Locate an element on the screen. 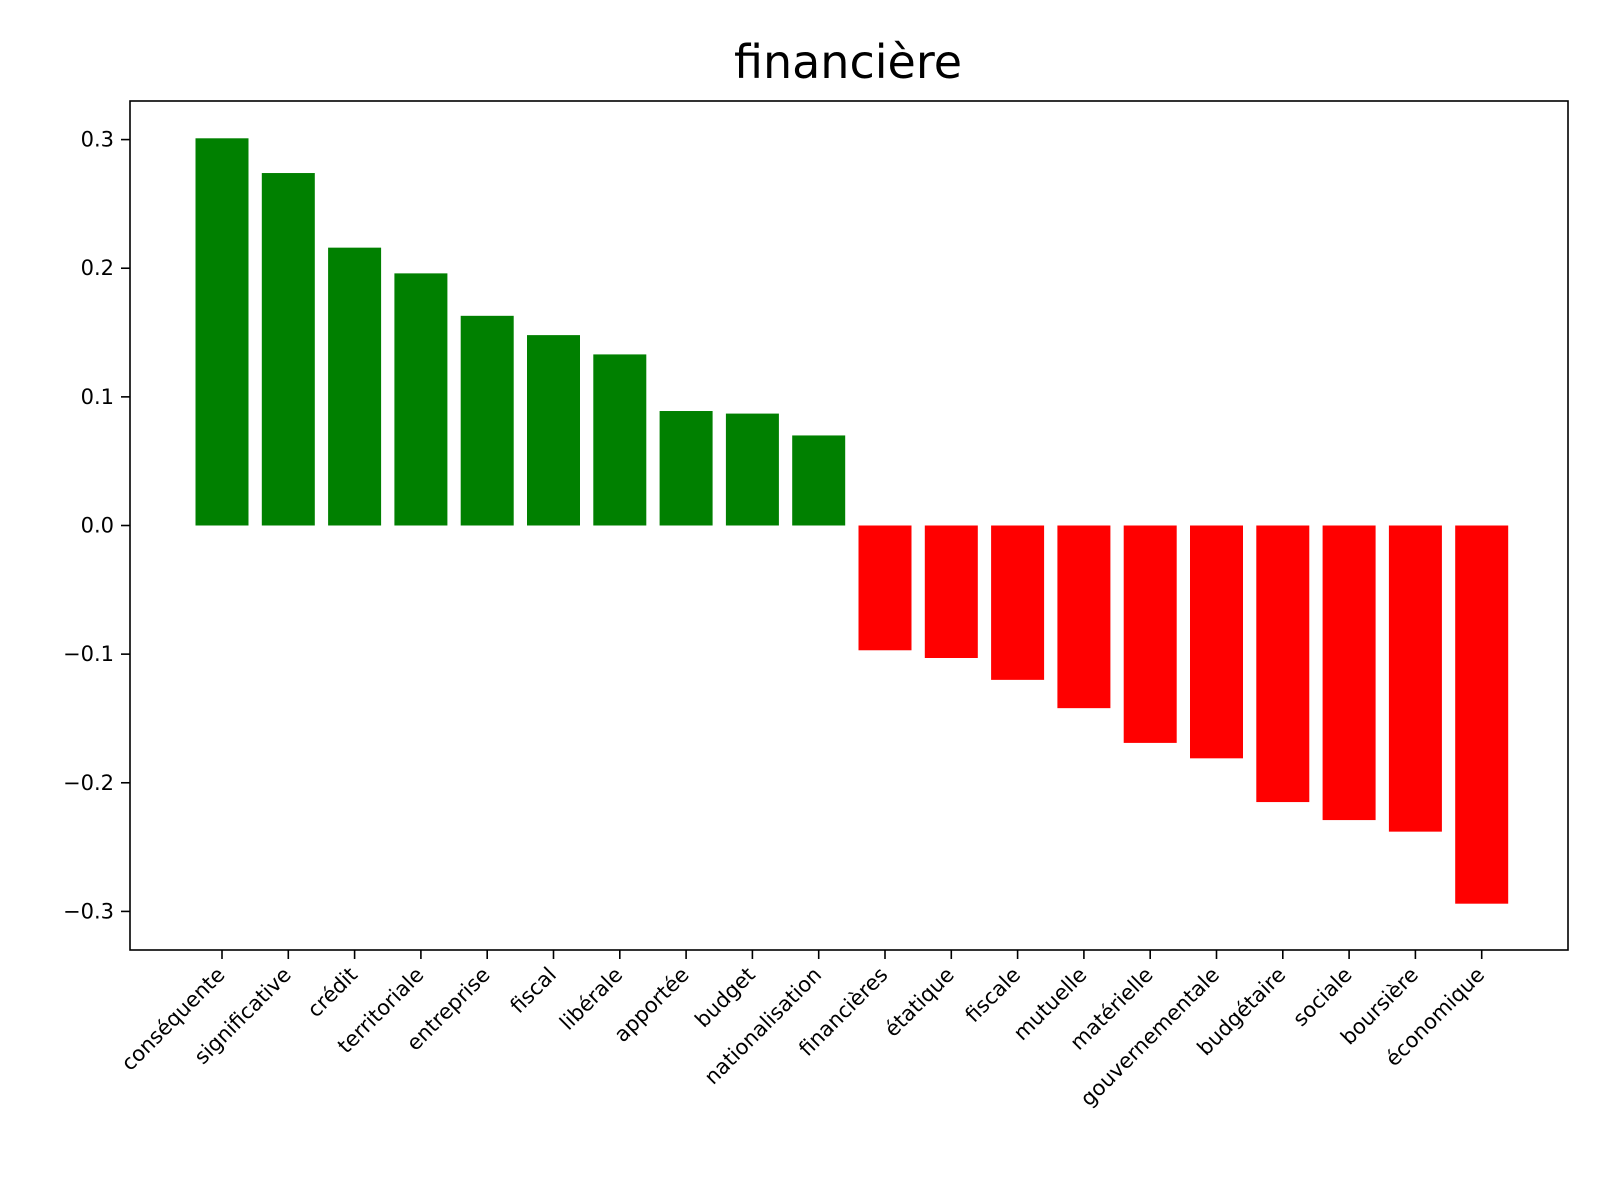 The image size is (1600, 1200). x-tick-label: étatique is located at coordinates (919, 1002).